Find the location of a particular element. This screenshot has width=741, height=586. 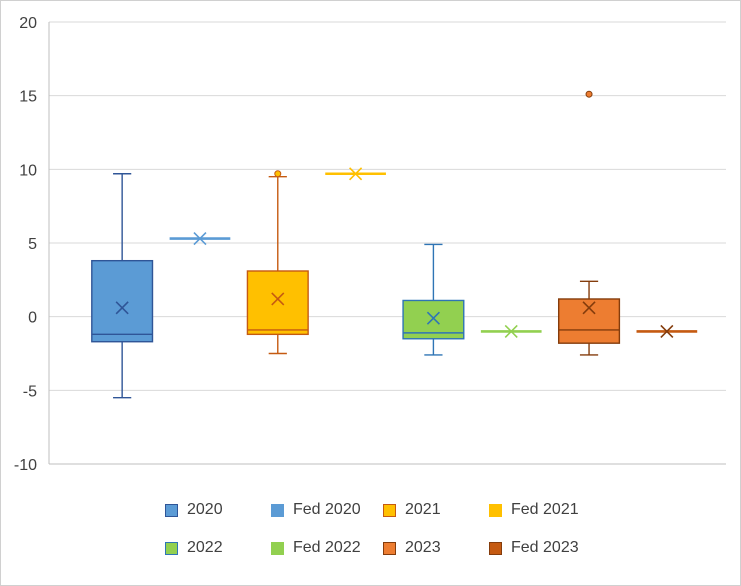

y-tick-label: 5 is located at coordinates (32, 244).